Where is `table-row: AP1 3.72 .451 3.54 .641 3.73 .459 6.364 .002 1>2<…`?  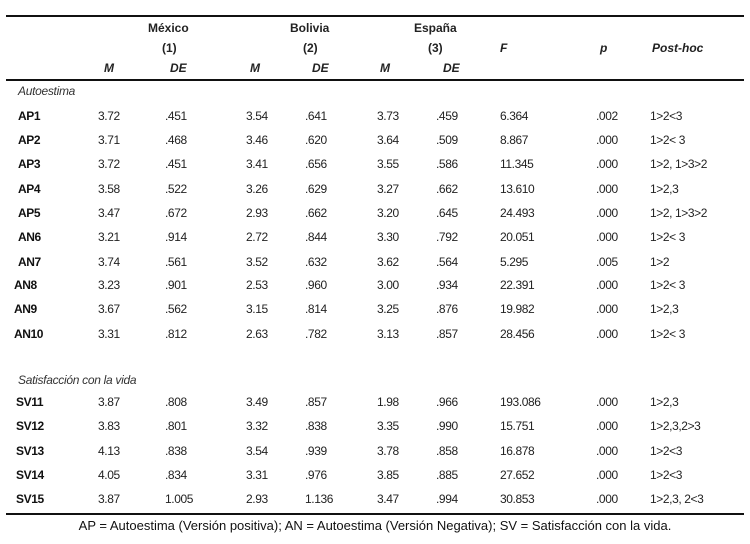 table-row: AP1 3.72 .451 3.54 .641 3.73 .459 6.364 .002 1>2<… is located at coordinates (375, 118).